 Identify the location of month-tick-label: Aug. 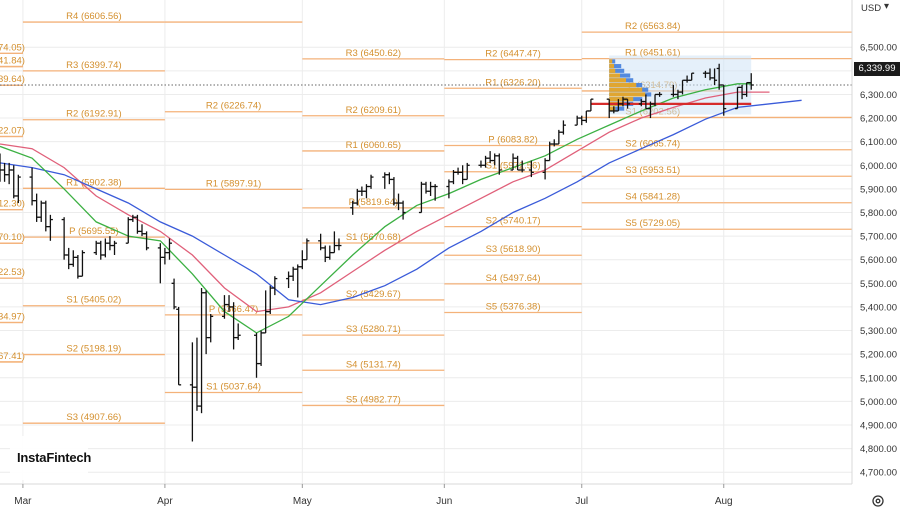
(724, 501).